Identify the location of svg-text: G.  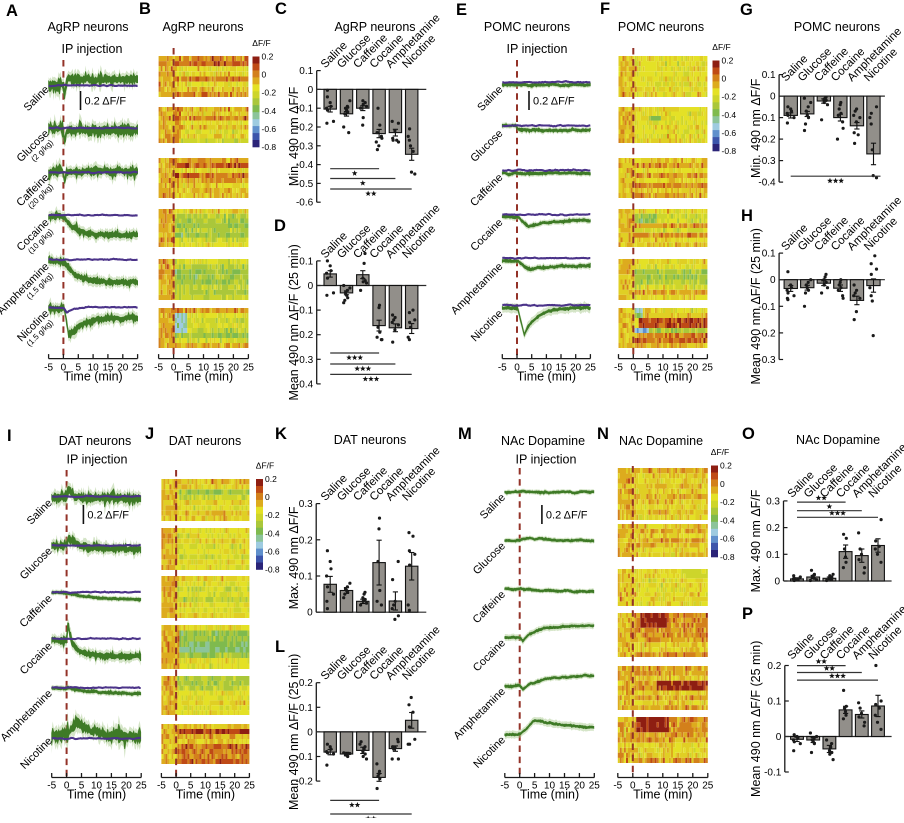
(746, 10).